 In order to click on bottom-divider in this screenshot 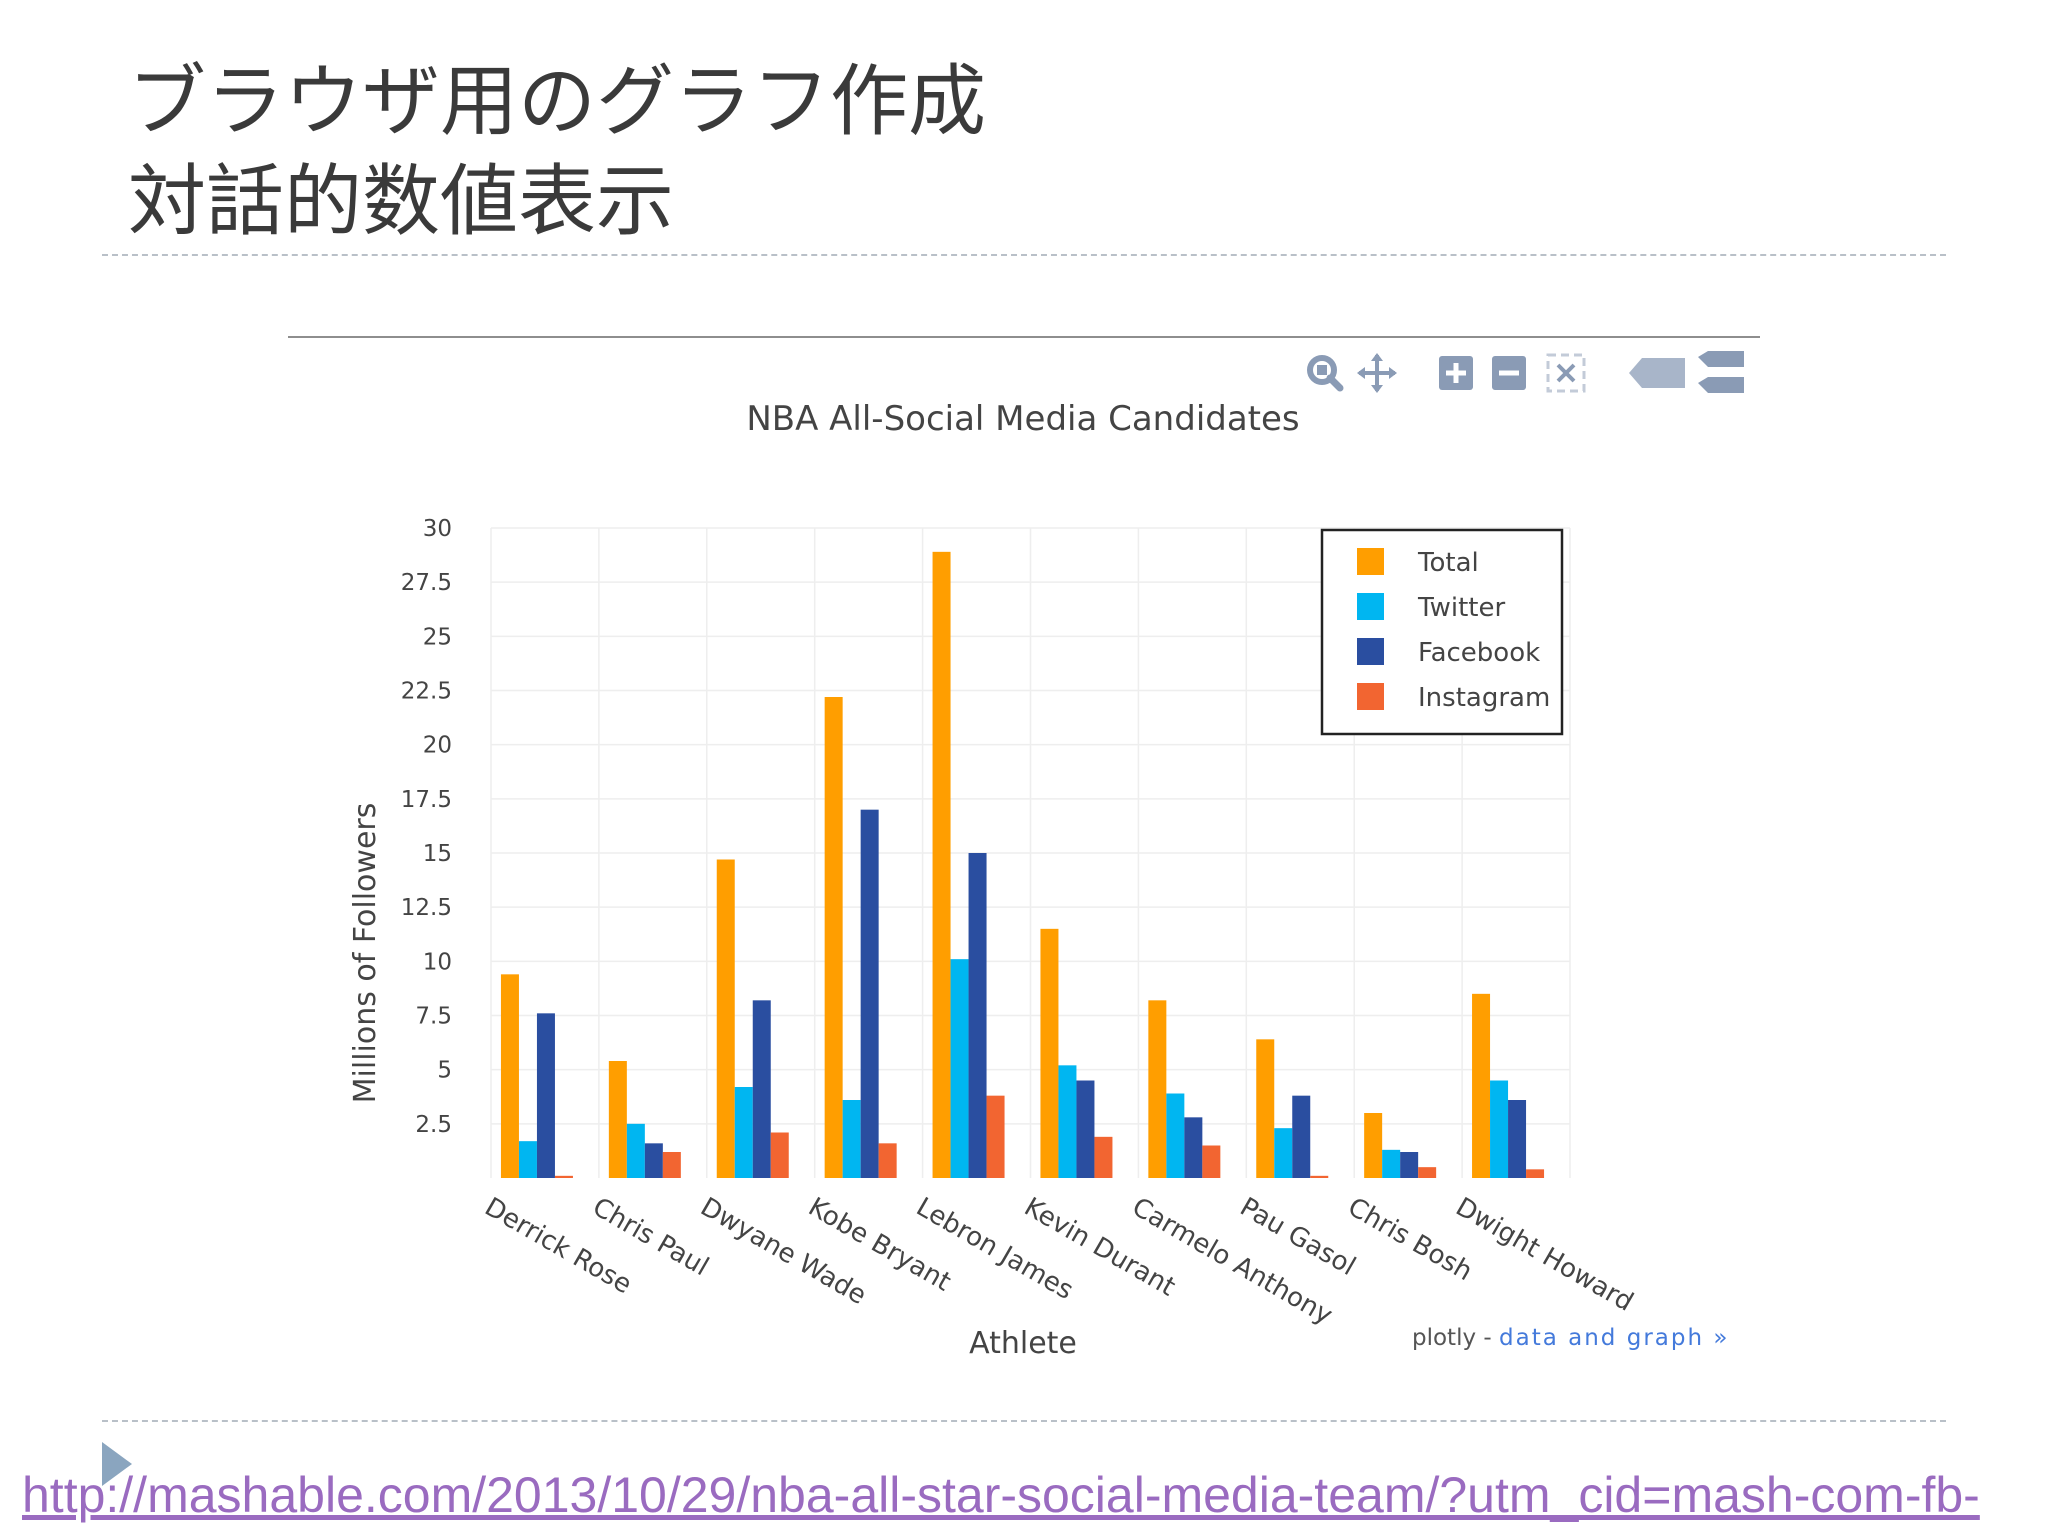, I will do `click(1024, 1421)`.